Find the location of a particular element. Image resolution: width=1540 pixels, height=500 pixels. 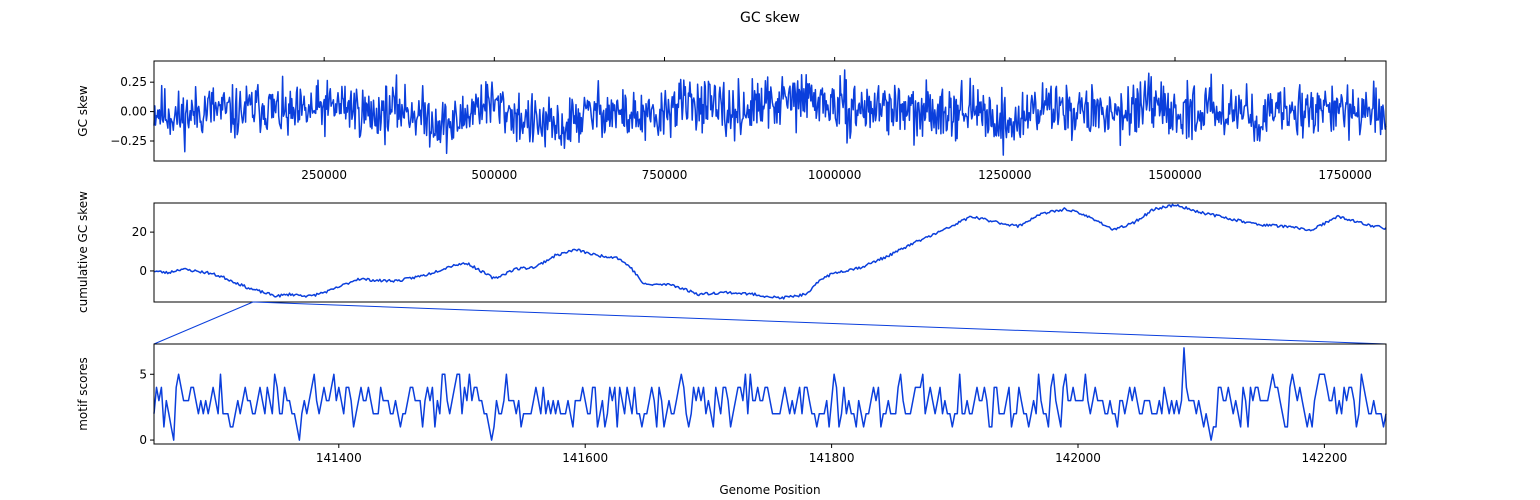

xtick-label: 500000 is located at coordinates (494, 175).